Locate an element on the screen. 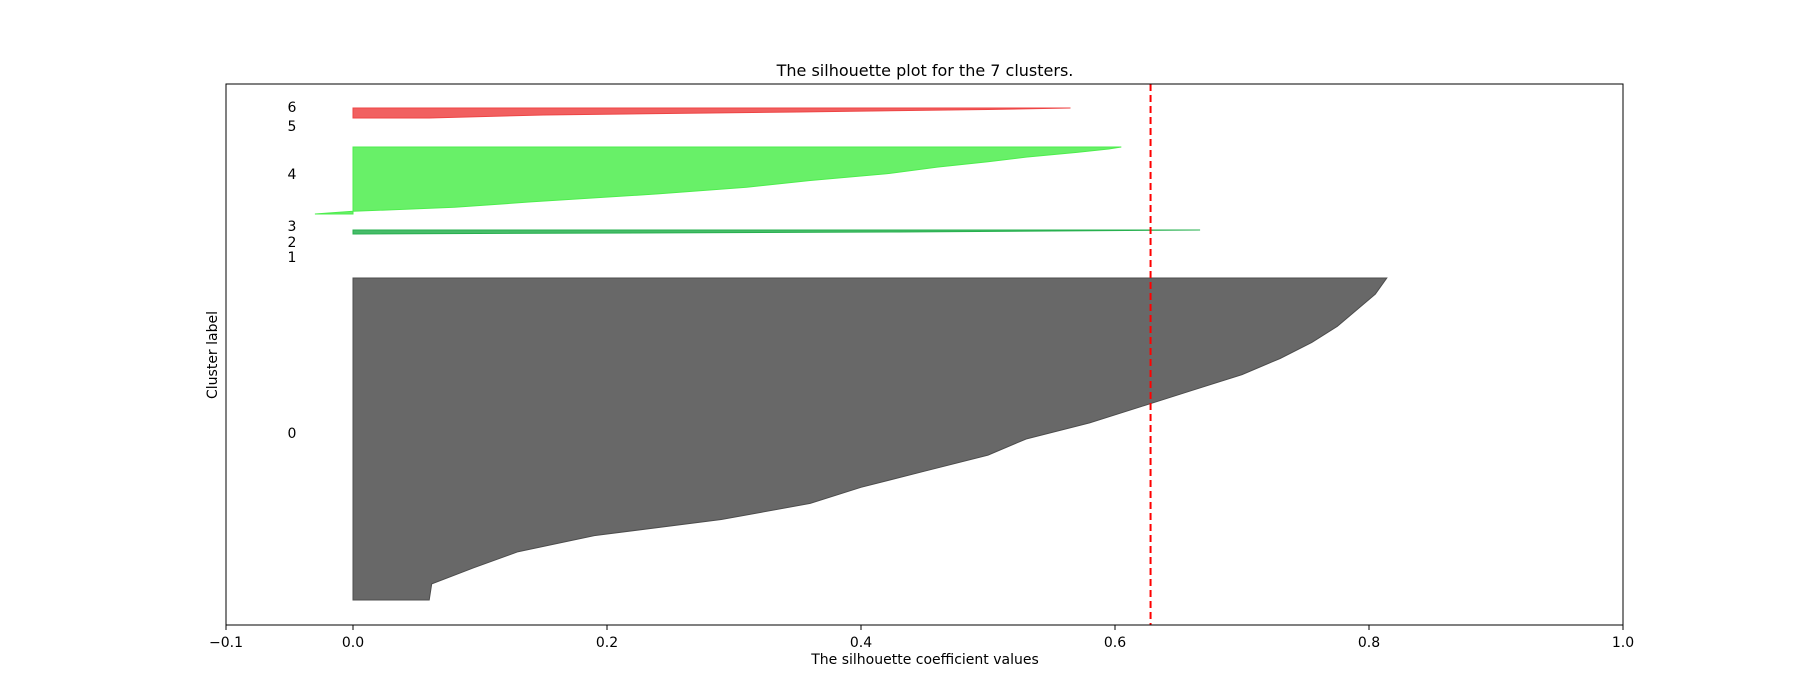 This screenshot has height=700, width=1800. y-axis-label: Cluster label is located at coordinates (213, 355).